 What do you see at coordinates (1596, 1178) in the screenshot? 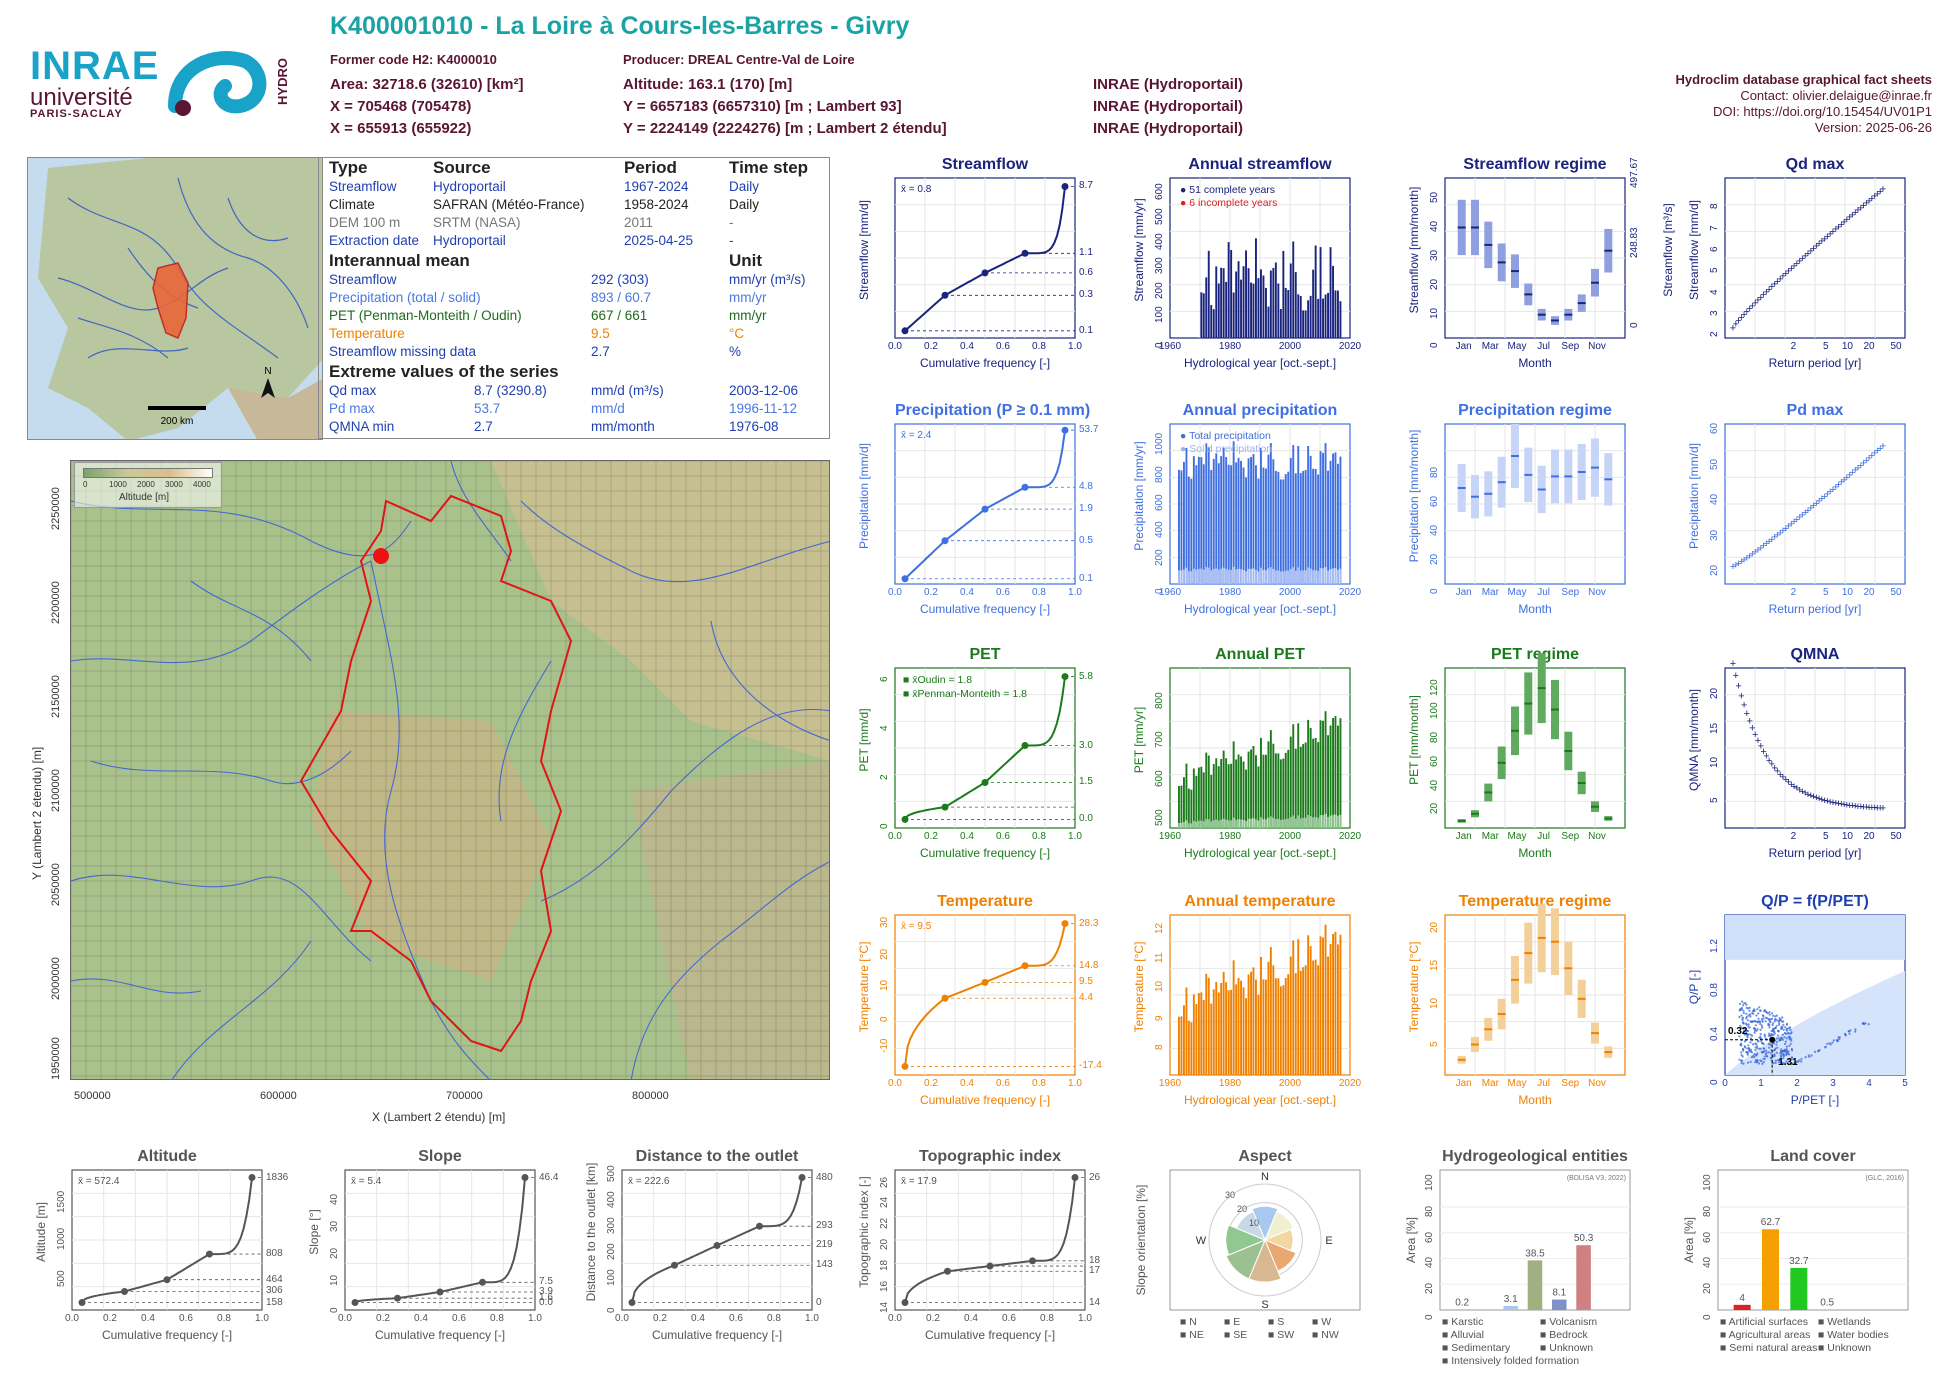
I see `data-source: (BDLISA V3, 2022)` at bounding box center [1596, 1178].